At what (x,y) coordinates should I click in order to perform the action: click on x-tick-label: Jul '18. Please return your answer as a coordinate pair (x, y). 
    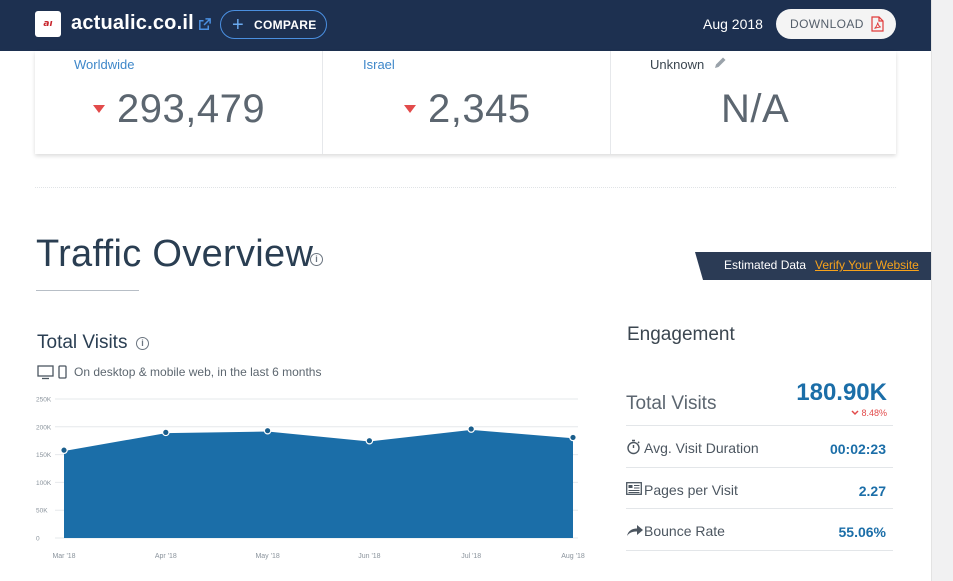
    Looking at the image, I should click on (471, 556).